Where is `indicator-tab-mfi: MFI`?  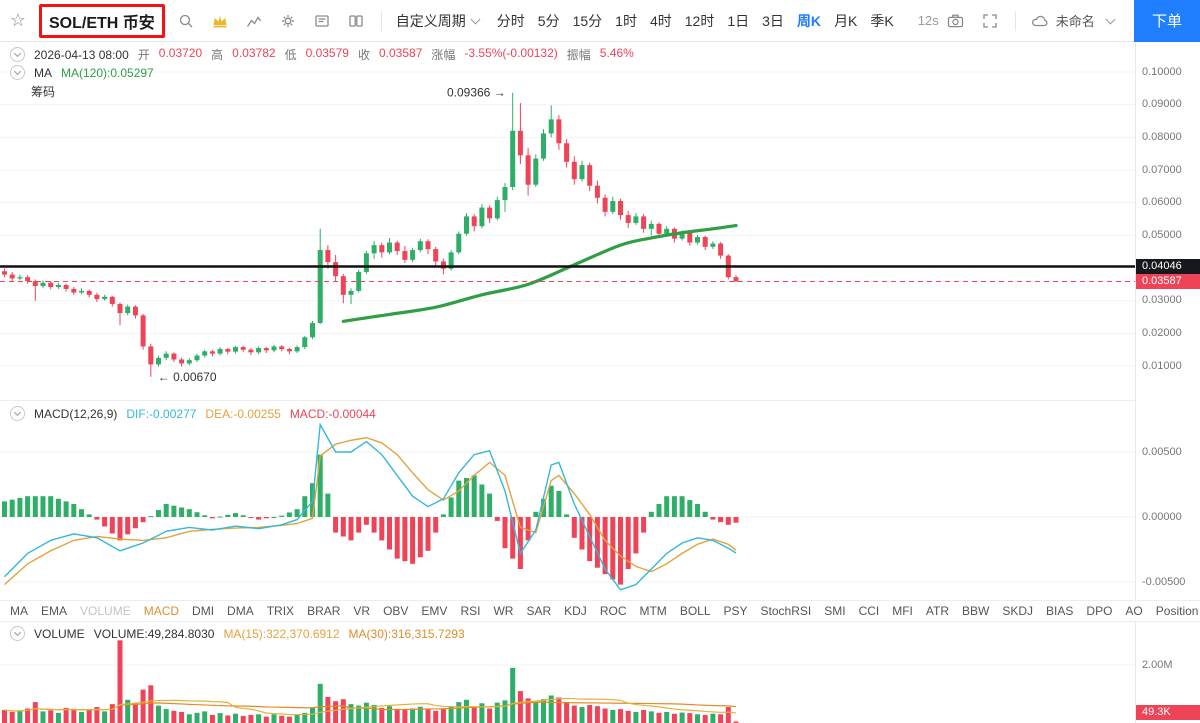 indicator-tab-mfi: MFI is located at coordinates (902, 611).